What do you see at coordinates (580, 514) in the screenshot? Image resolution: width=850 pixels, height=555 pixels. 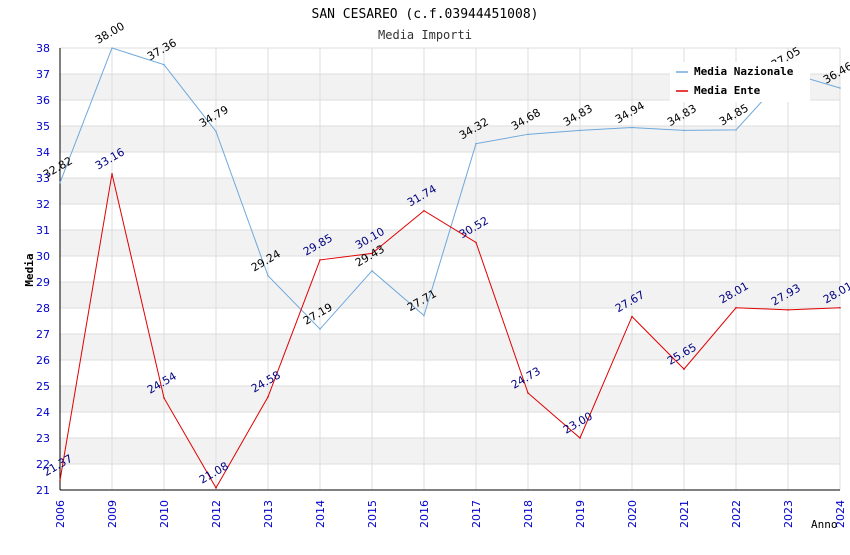 I see `x-tick-label: 2019` at bounding box center [580, 514].